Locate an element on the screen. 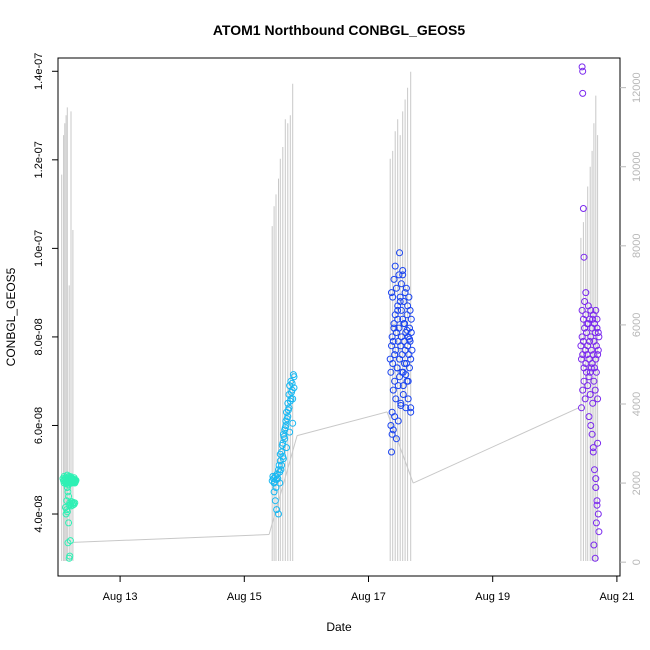 Image resolution: width=650 pixels, height=650 pixels. y2-tick-label: 12000 is located at coordinates (637, 87).